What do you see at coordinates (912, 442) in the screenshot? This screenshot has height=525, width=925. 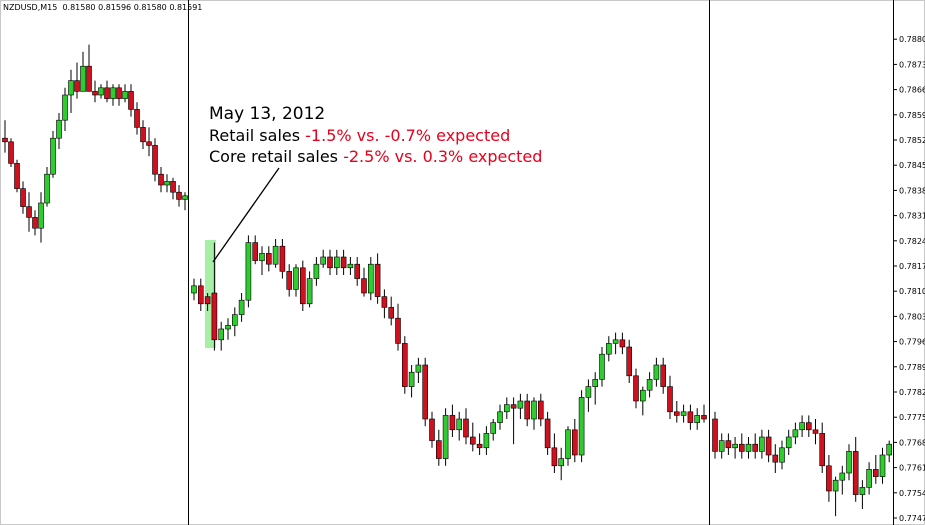 I see `price-tick-label: 0.77685` at bounding box center [912, 442].